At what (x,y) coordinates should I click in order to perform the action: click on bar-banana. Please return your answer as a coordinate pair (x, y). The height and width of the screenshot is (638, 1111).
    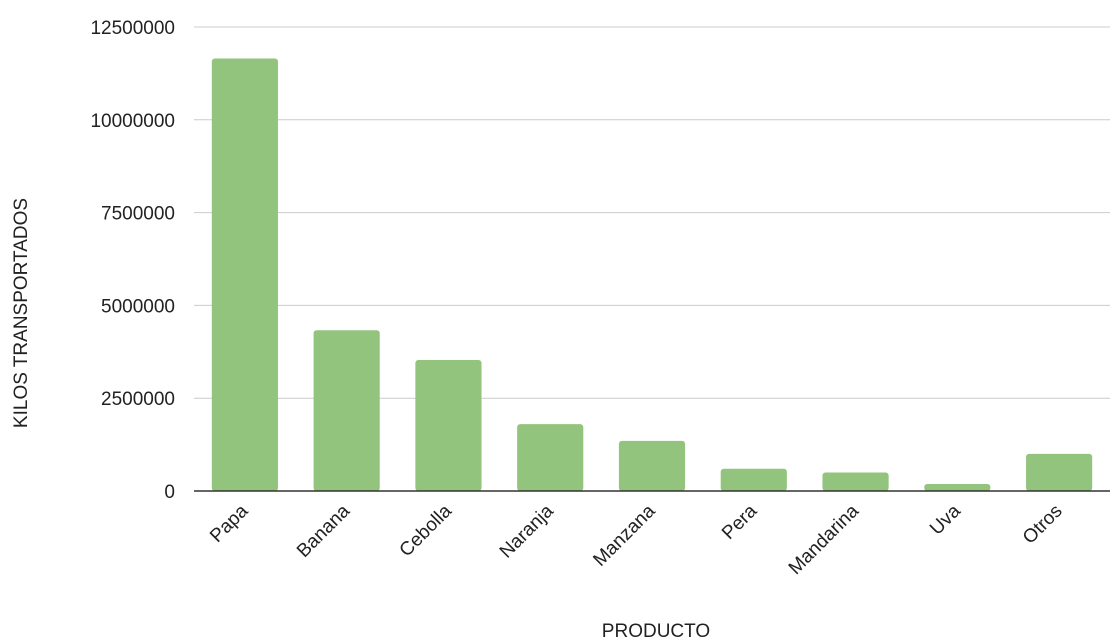
    Looking at the image, I should click on (346, 410).